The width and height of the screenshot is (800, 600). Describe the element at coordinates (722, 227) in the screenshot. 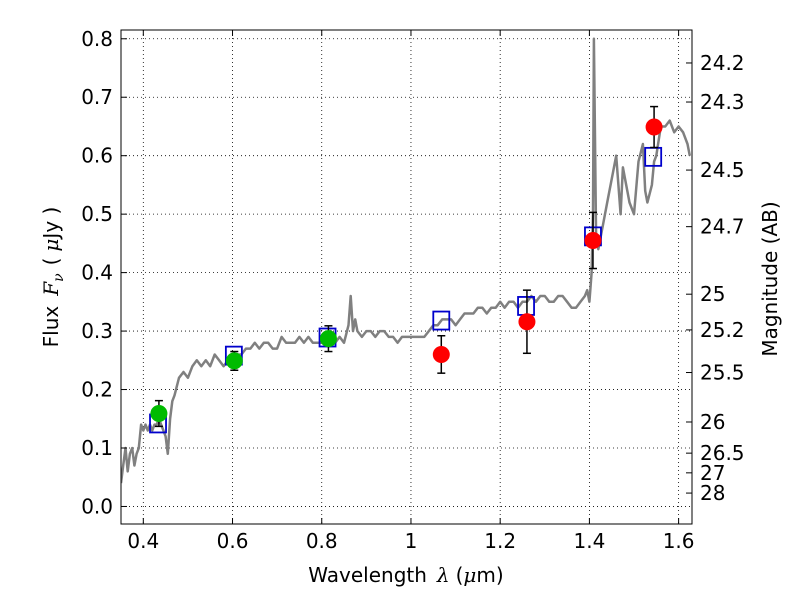

I see `y2-tick-label: 24.7` at that location.